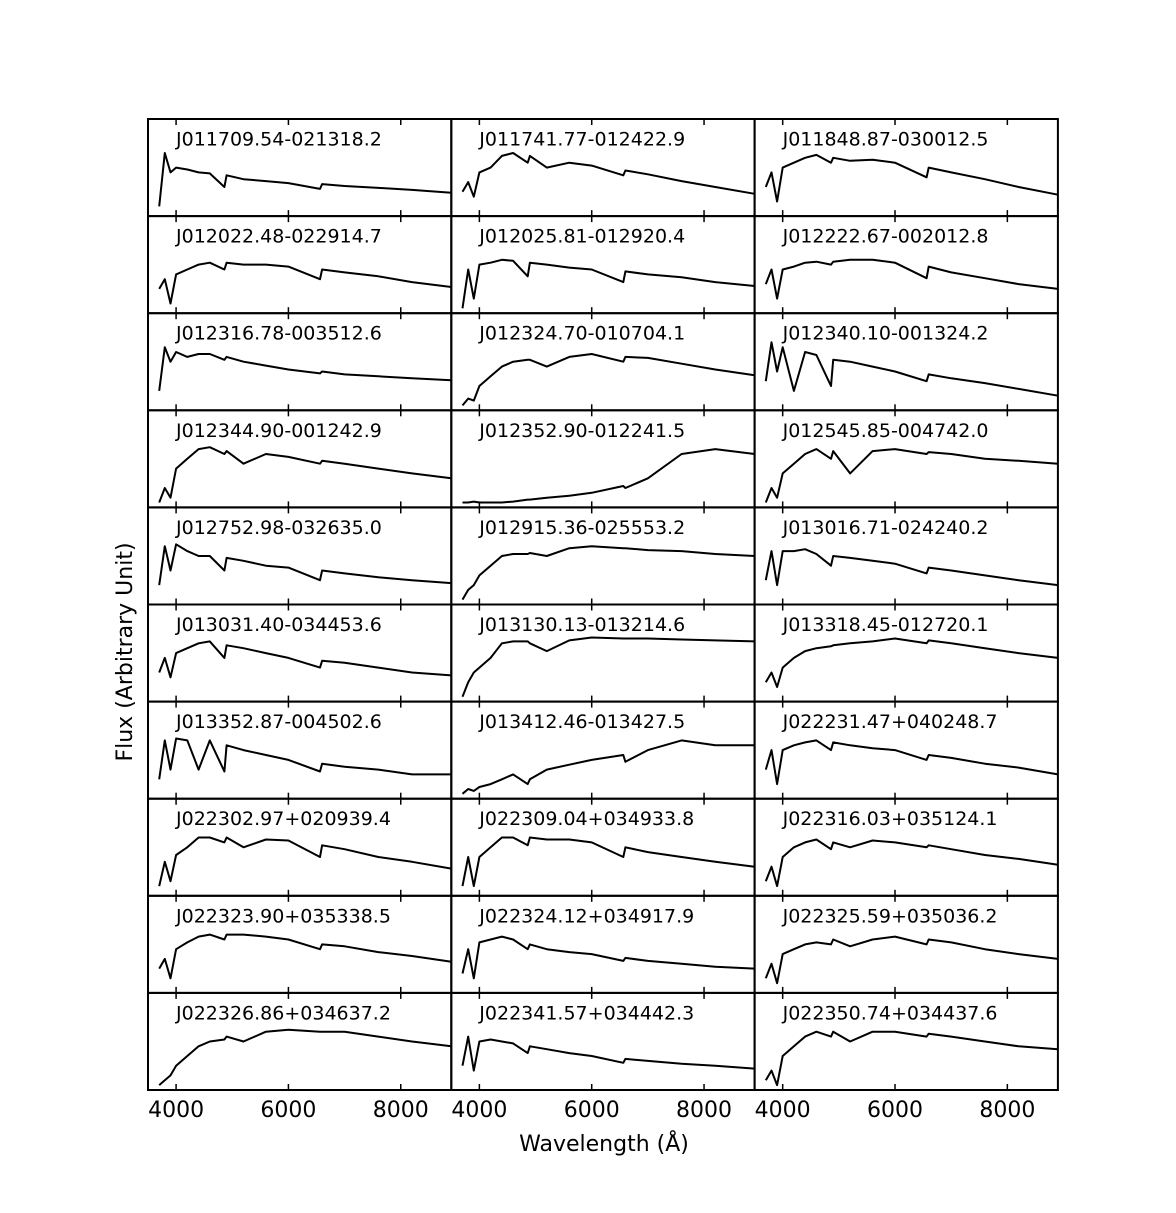 This screenshot has width=1176, height=1213. What do you see at coordinates (581, 625) in the screenshot?
I see `panel-title: J013130.13-013214.6` at bounding box center [581, 625].